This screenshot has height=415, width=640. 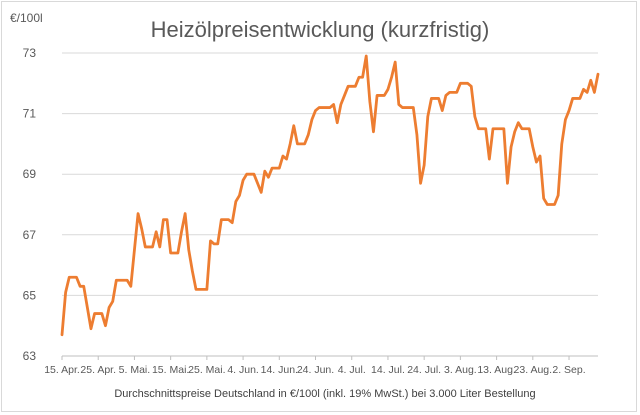 What do you see at coordinates (320, 29) in the screenshot?
I see `chart-title: Heizölpreisentwicklung (kurzfristig)` at bounding box center [320, 29].